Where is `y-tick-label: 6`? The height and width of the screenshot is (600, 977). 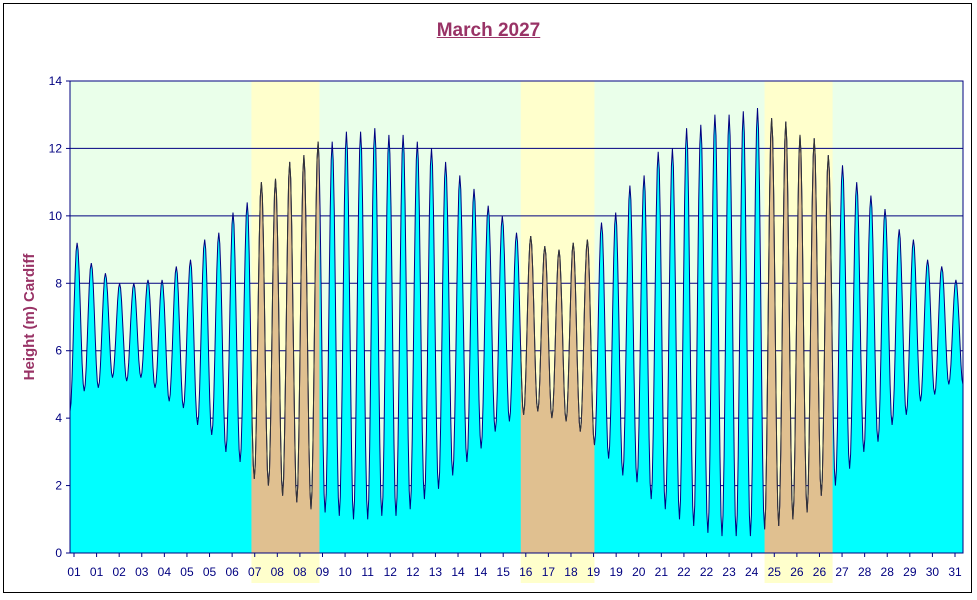 y-tick-label: 6 is located at coordinates (58, 351).